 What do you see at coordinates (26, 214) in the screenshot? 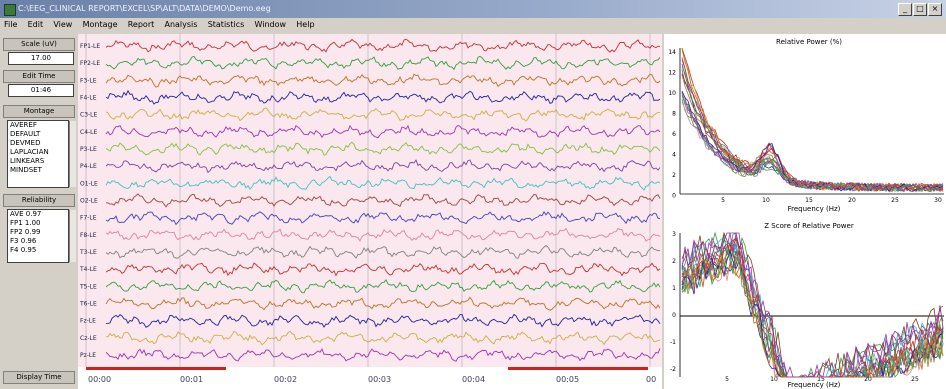
I see `reliability-item: AVE 0.97` at bounding box center [26, 214].